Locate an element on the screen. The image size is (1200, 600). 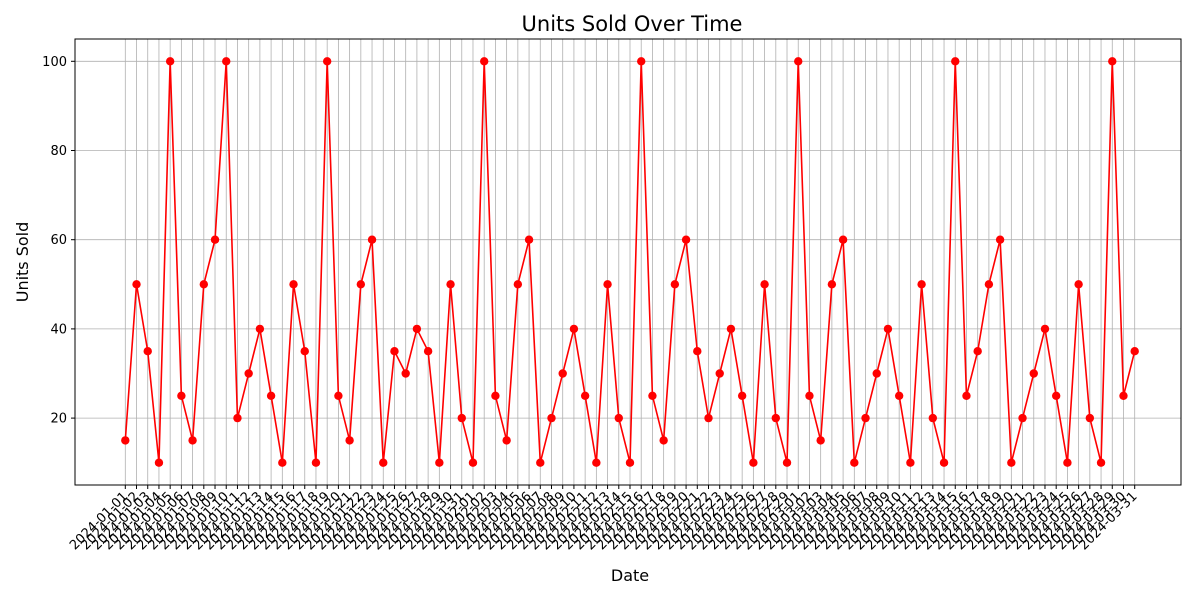
y-tick-label: 20 is located at coordinates (58, 419).